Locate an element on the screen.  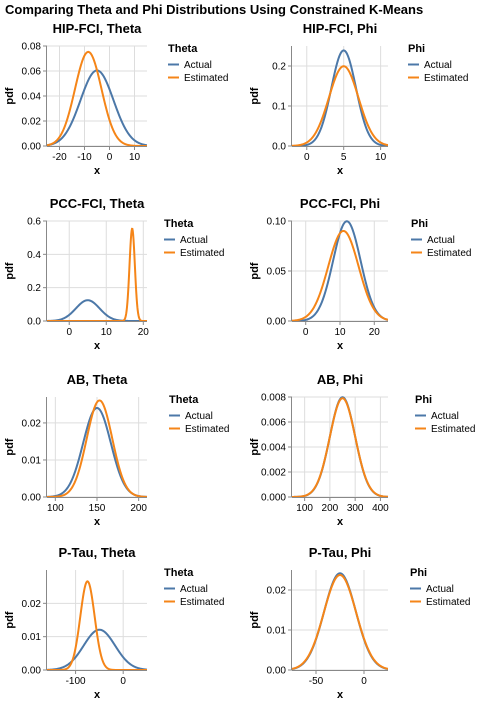
panel-title: HIP-FCI, Theta is located at coordinates (98, 28).